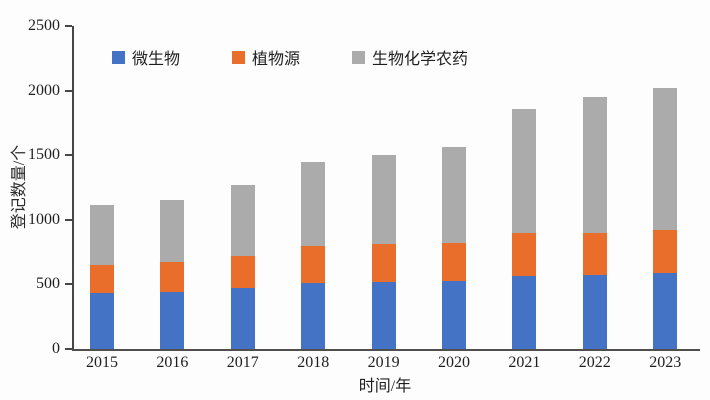 The height and width of the screenshot is (400, 710). What do you see at coordinates (172, 320) in the screenshot?
I see `bar-segment-microbial-2016` at bounding box center [172, 320].